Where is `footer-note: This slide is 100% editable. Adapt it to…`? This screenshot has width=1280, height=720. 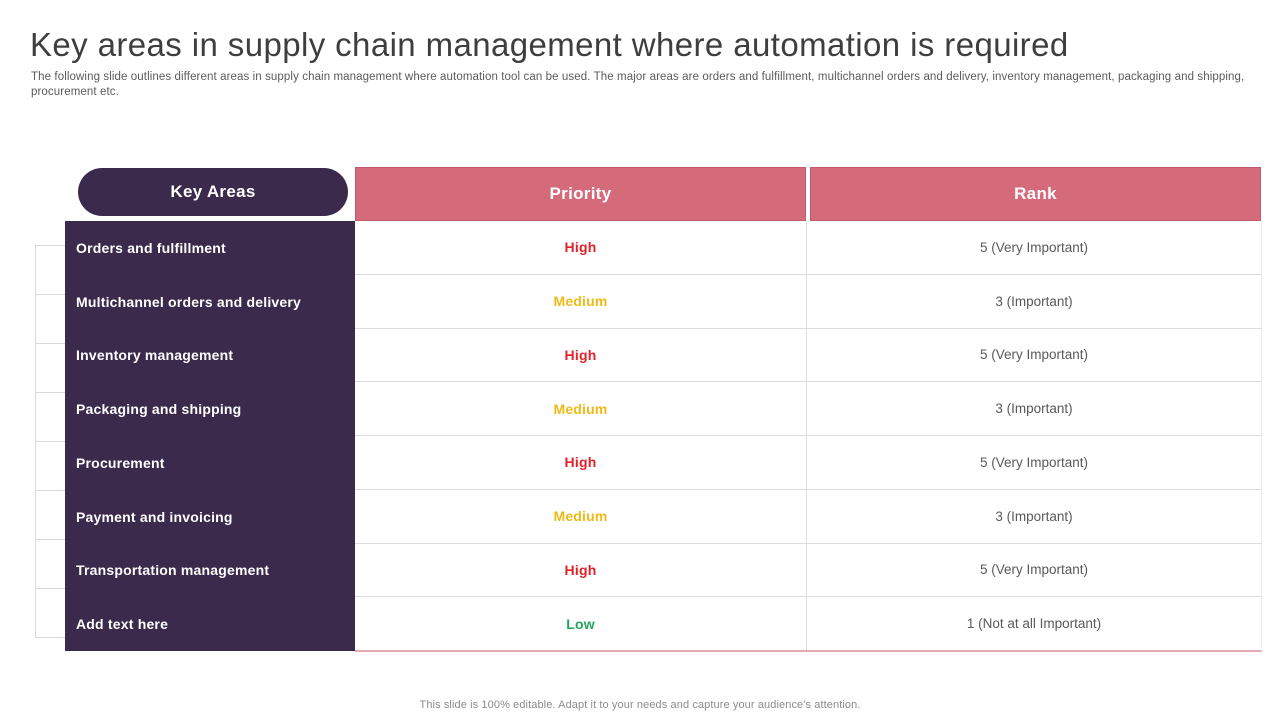 footer-note: This slide is 100% editable. Adapt it to… is located at coordinates (640, 705).